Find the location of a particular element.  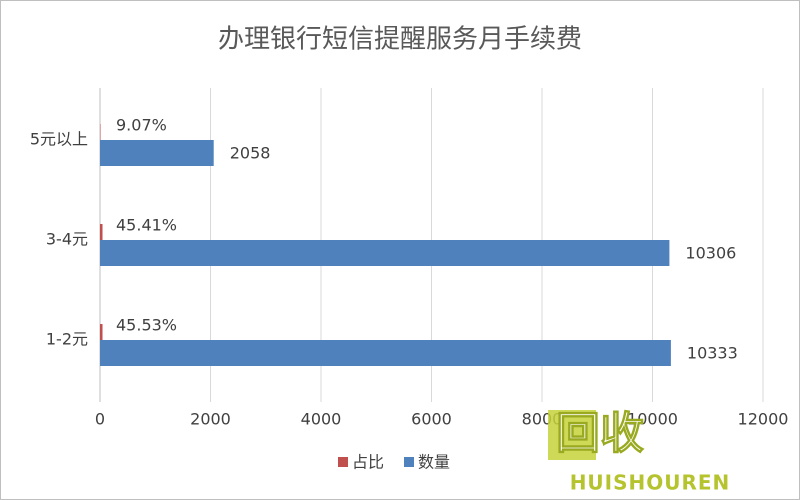

data-label: 9.07% is located at coordinates (141, 125).